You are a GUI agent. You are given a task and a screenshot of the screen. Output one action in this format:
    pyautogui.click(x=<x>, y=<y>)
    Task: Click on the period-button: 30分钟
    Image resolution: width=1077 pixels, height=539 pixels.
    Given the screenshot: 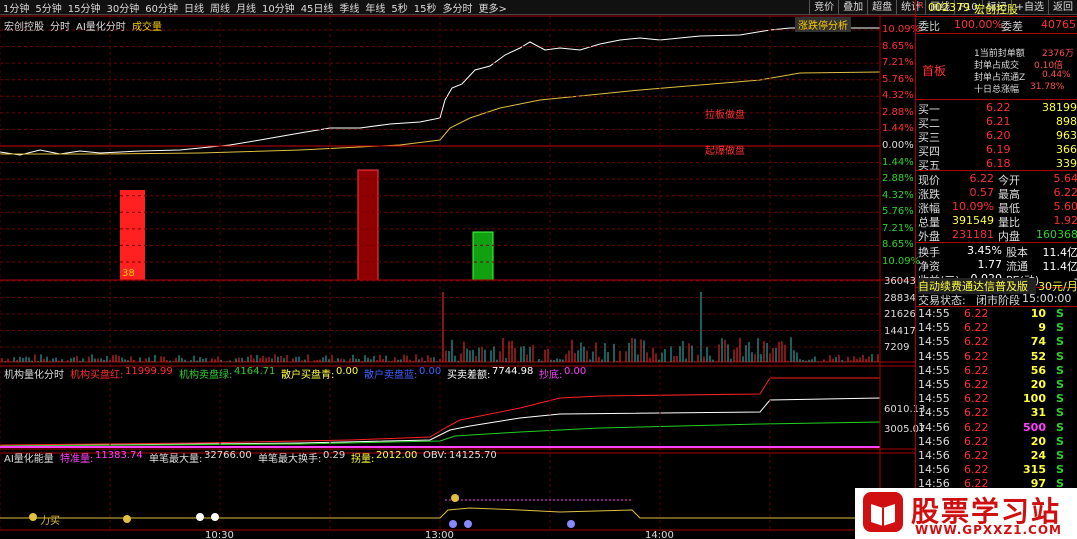 What is the action you would take?
    pyautogui.click(x=123, y=9)
    